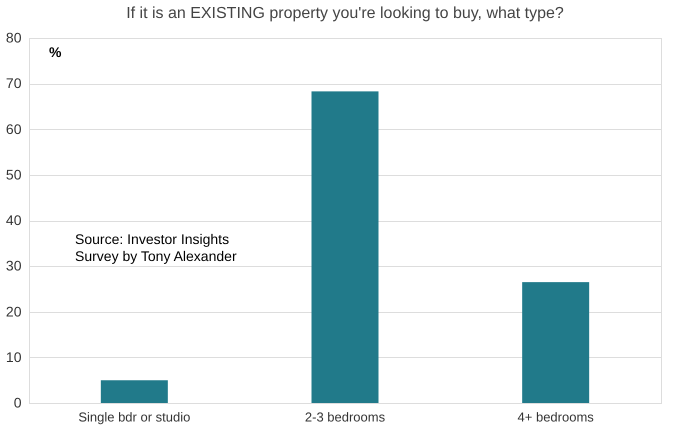 Image resolution: width=681 pixels, height=432 pixels. What do you see at coordinates (14, 128) in the screenshot?
I see `y-tick-label: 60` at bounding box center [14, 128].